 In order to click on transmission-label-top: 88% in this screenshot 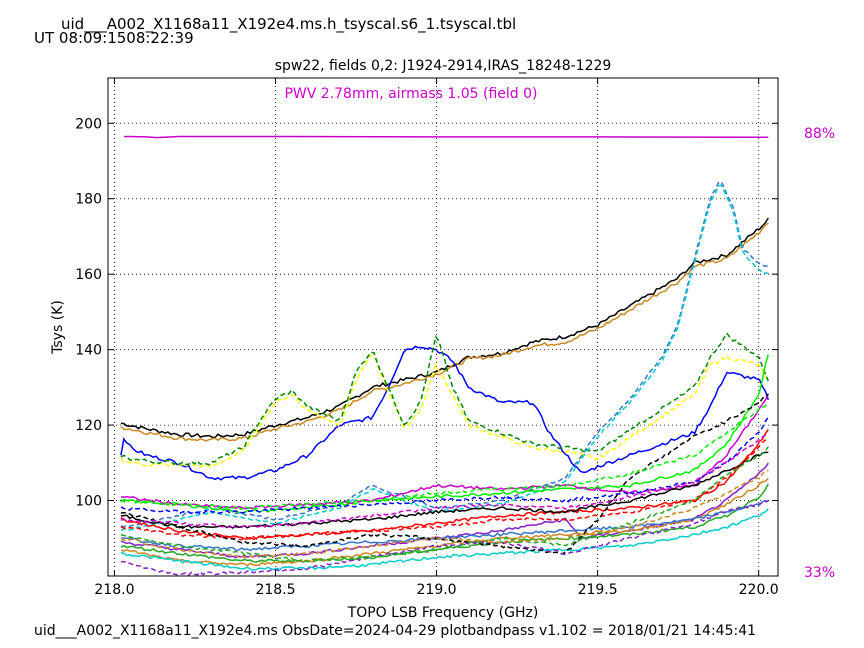, I will do `click(819, 134)`.